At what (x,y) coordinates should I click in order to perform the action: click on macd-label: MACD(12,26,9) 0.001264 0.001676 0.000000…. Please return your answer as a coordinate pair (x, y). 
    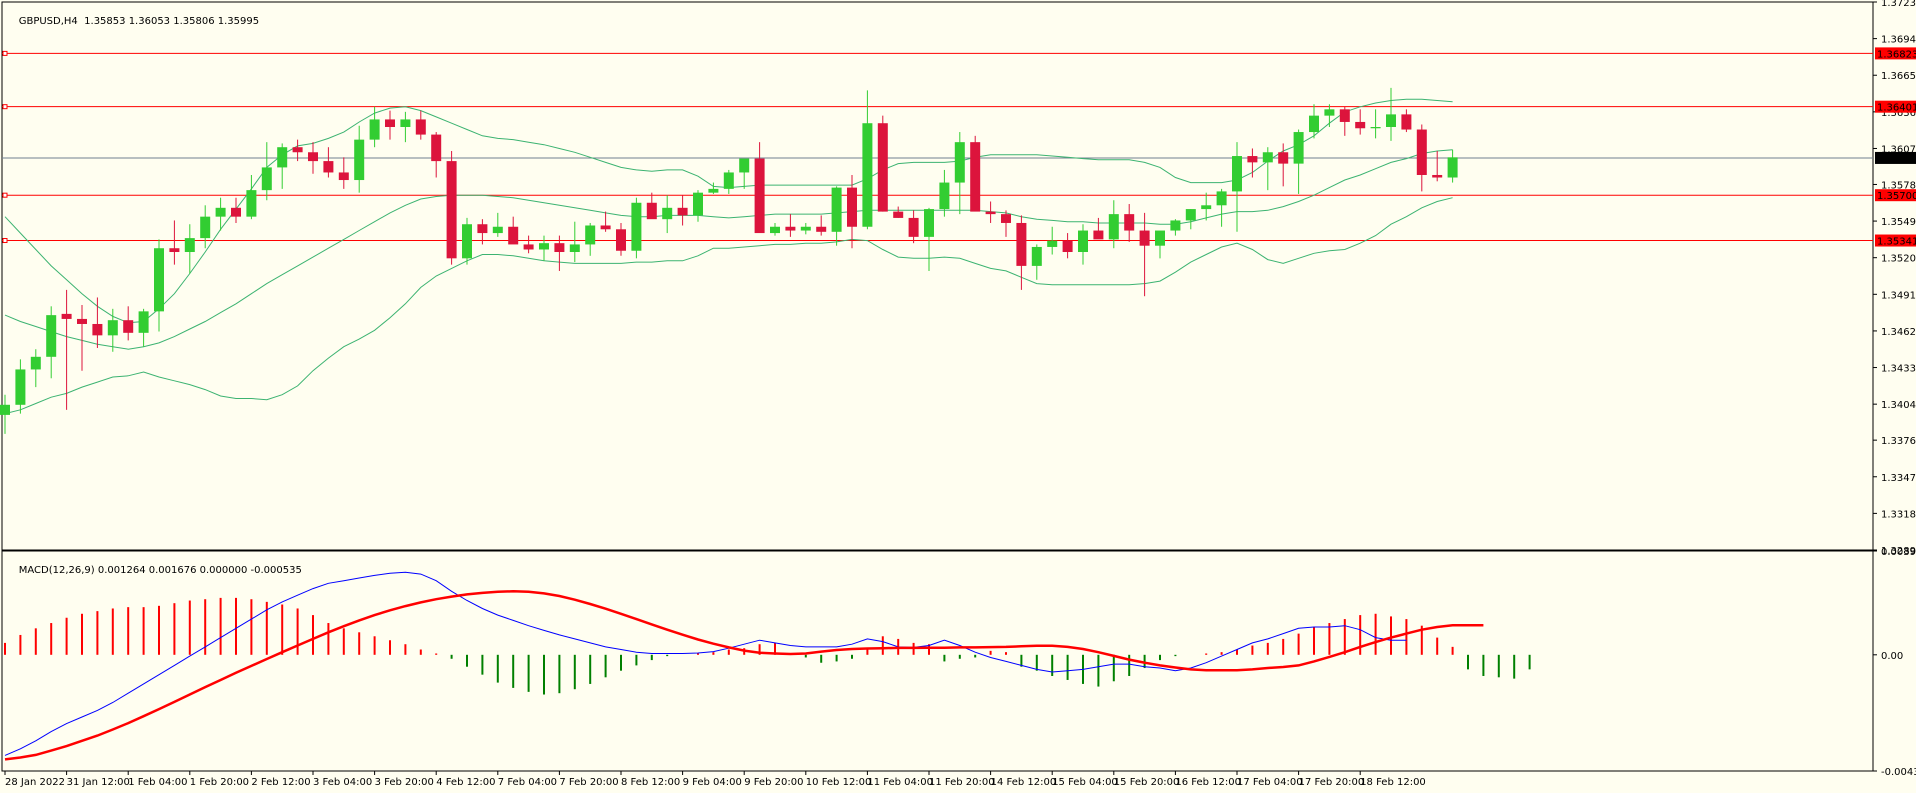
    Looking at the image, I should click on (160, 570).